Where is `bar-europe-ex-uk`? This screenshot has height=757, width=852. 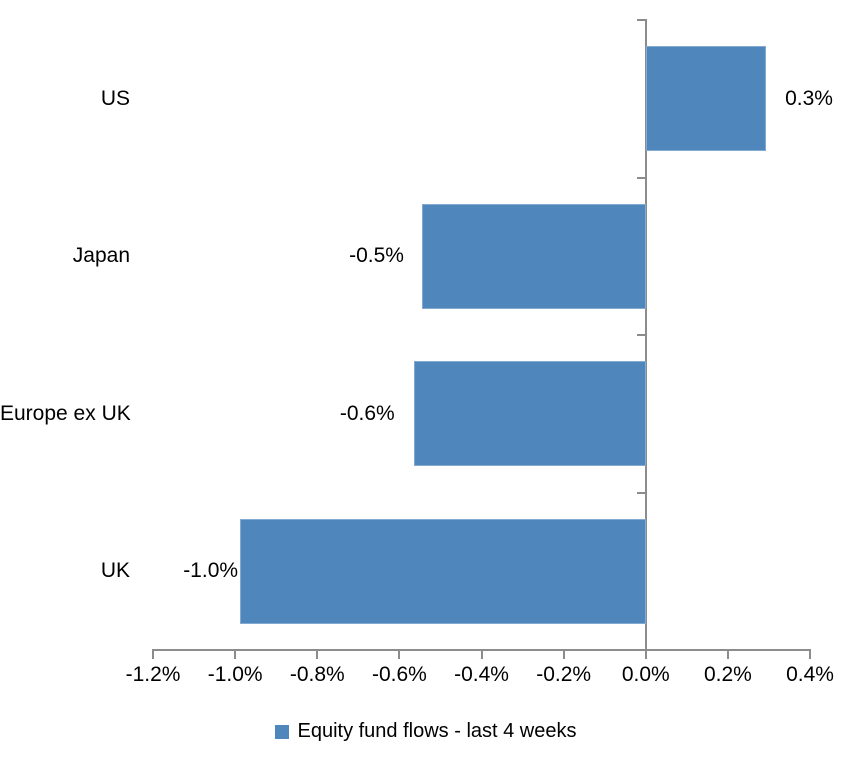 bar-europe-ex-uk is located at coordinates (529, 414).